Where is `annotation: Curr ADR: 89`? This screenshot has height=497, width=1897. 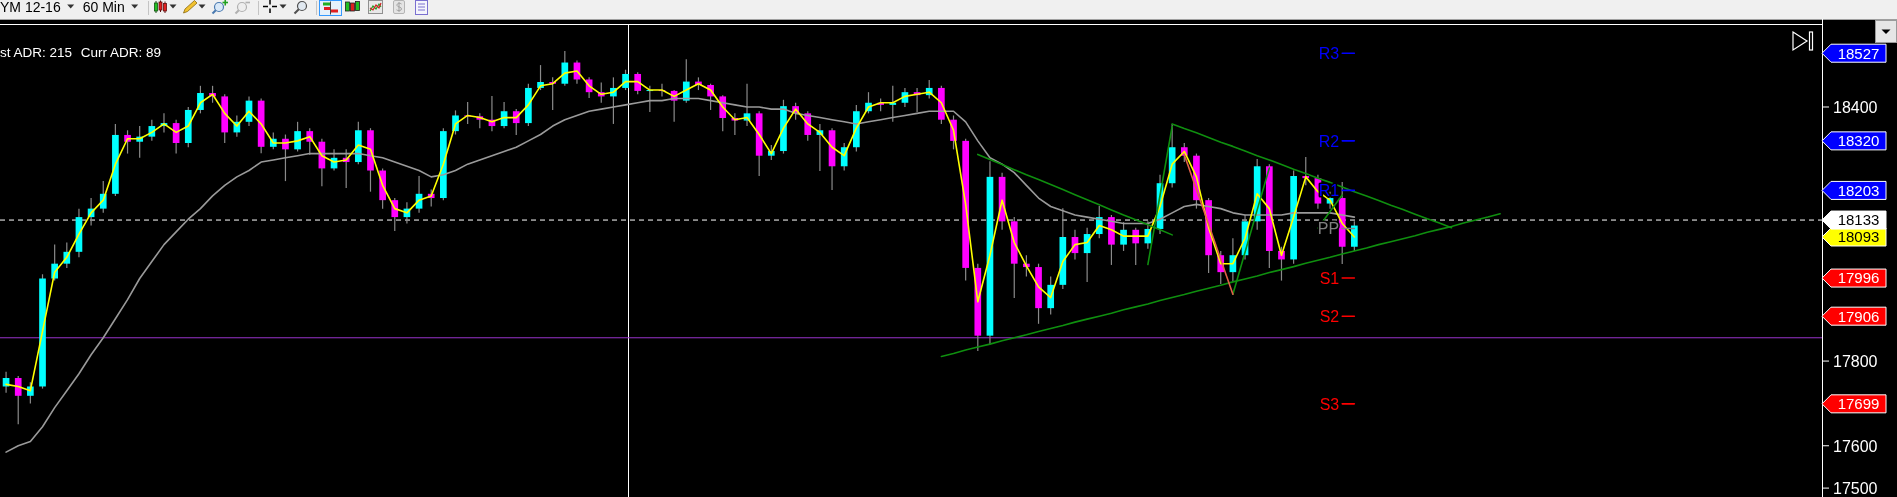 annotation: Curr ADR: 89 is located at coordinates (121, 52).